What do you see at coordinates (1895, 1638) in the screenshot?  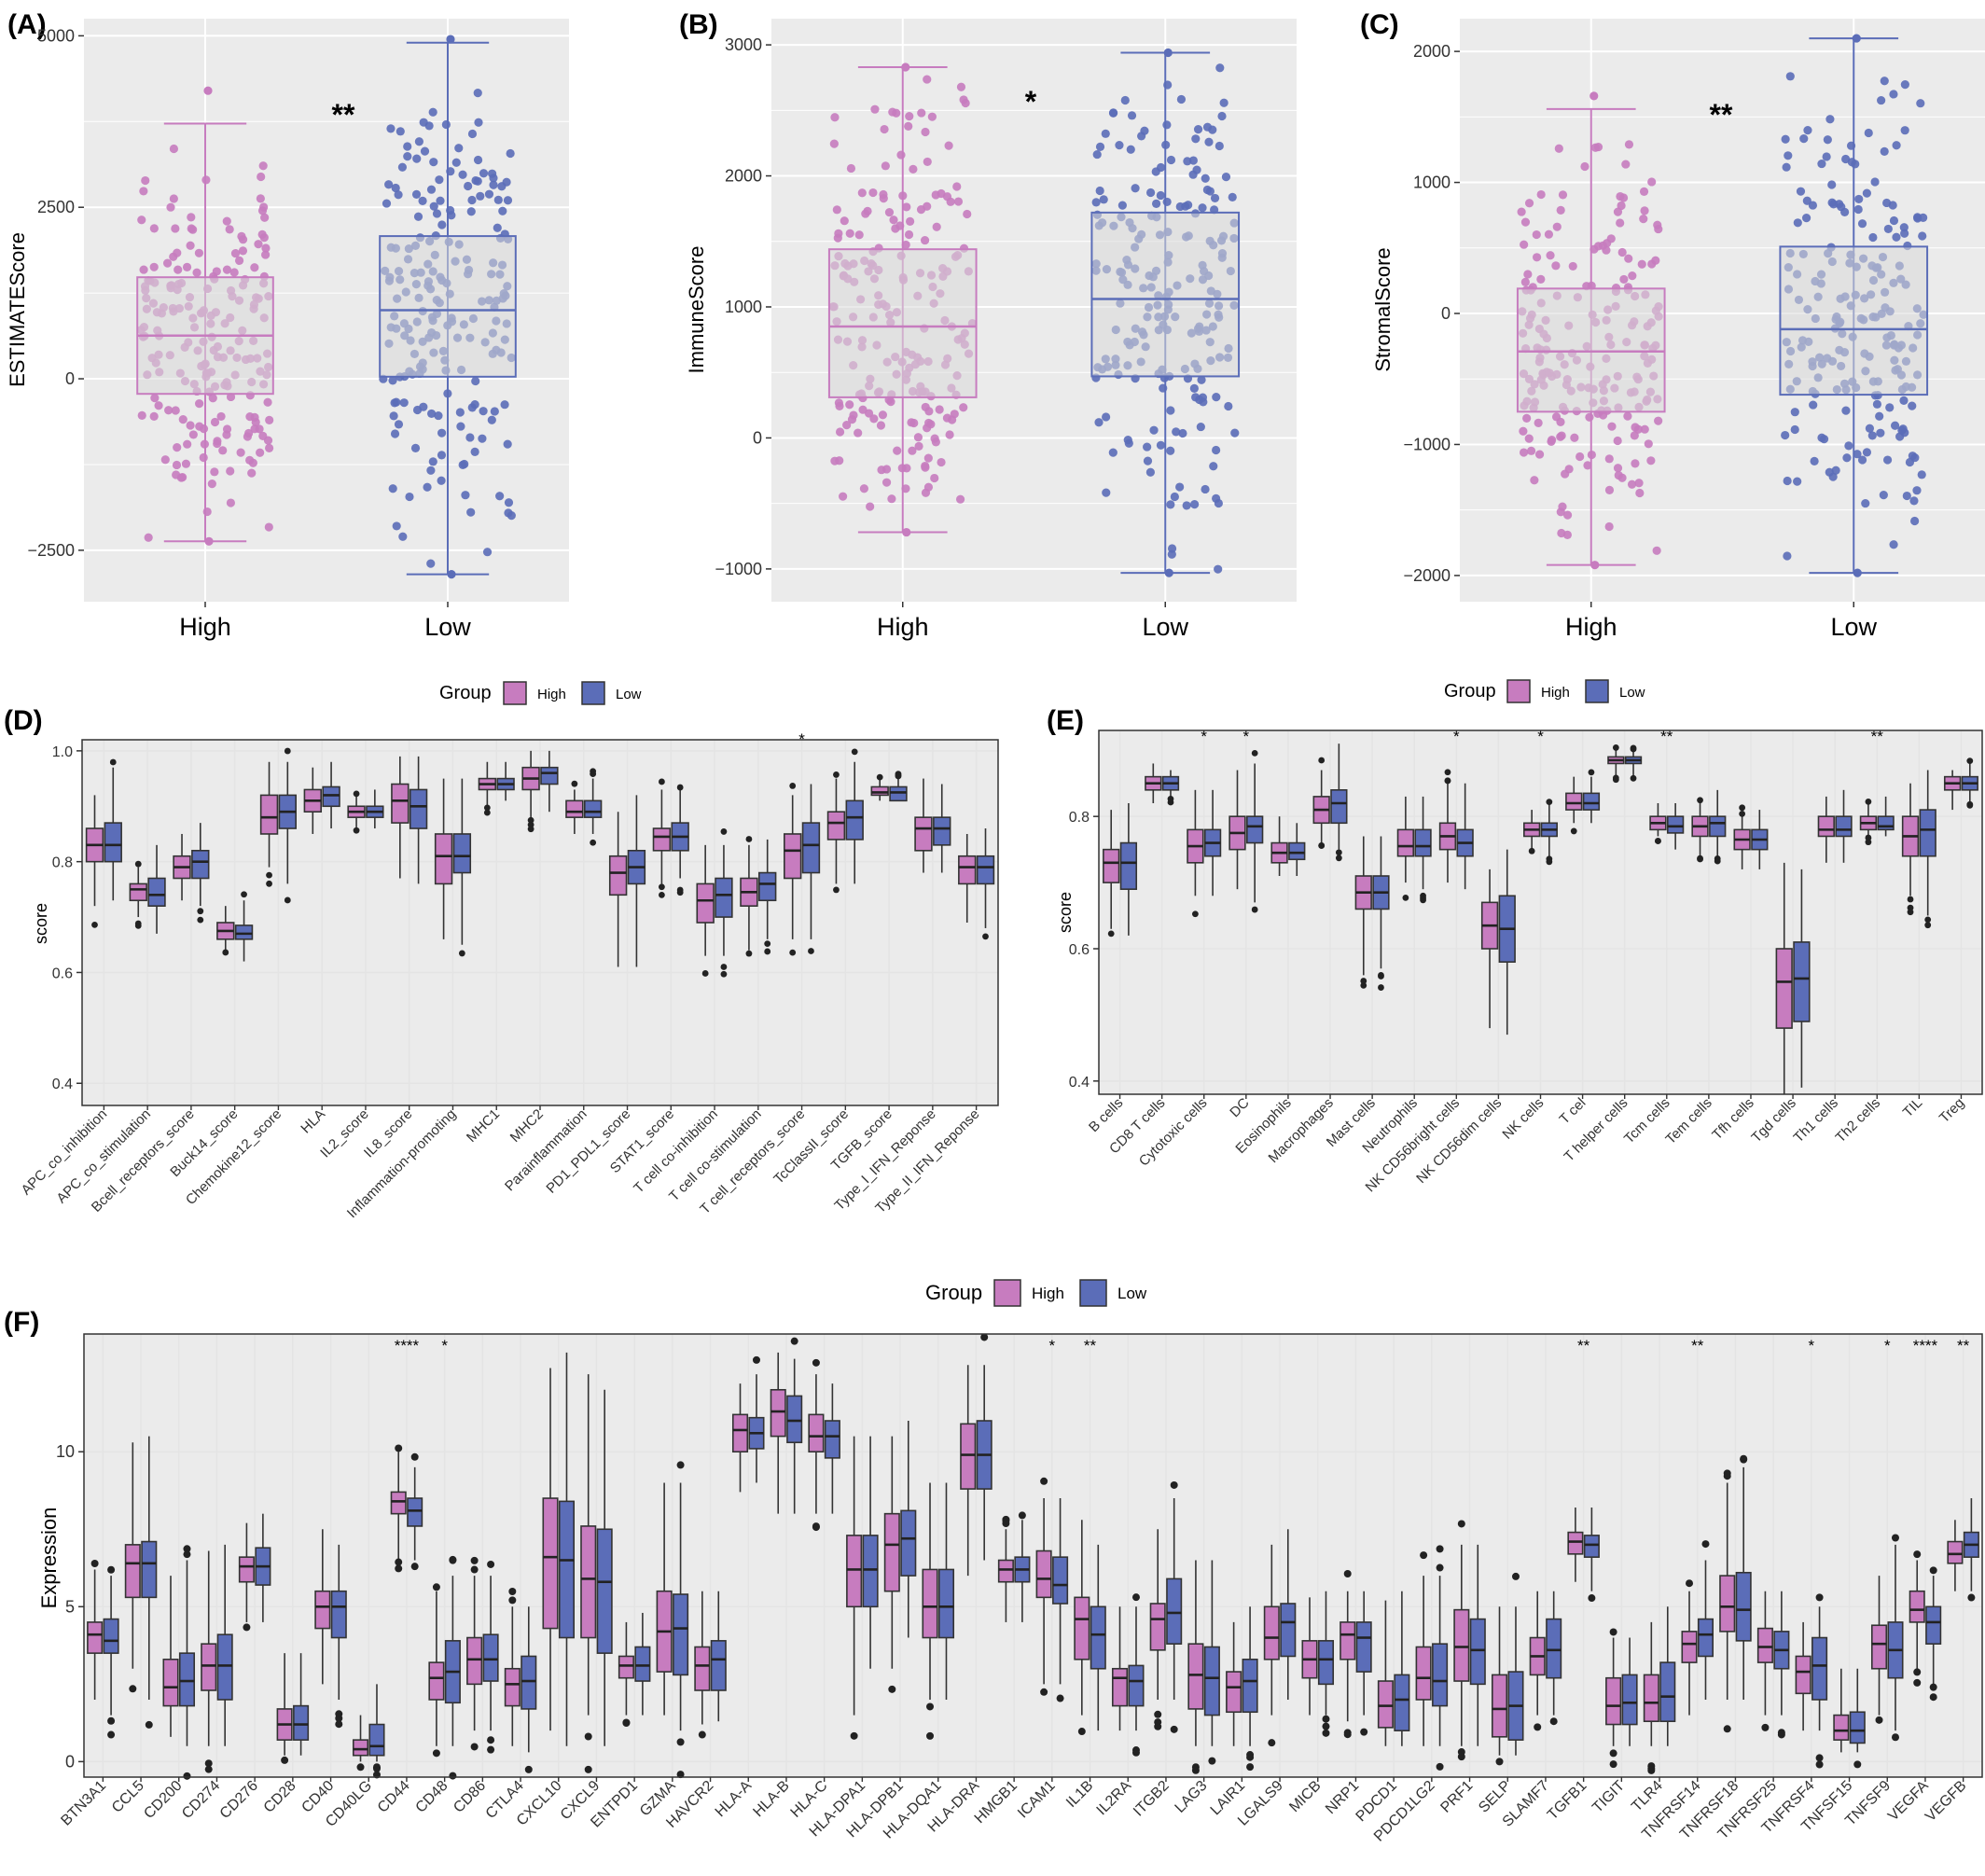 I see `box-tnfsf9-low` at bounding box center [1895, 1638].